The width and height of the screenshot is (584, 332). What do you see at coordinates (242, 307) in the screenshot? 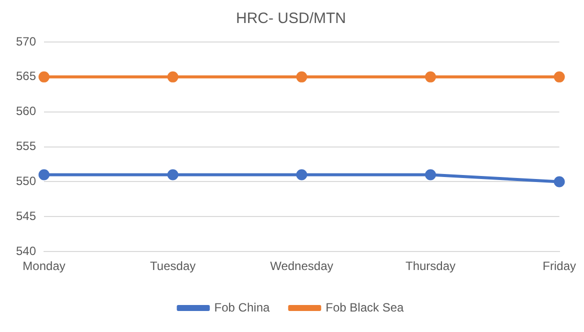
I see `legend-label: Fob China` at bounding box center [242, 307].